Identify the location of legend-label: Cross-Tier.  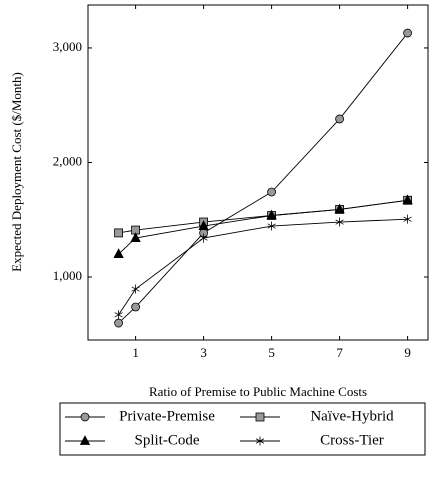
(352, 440).